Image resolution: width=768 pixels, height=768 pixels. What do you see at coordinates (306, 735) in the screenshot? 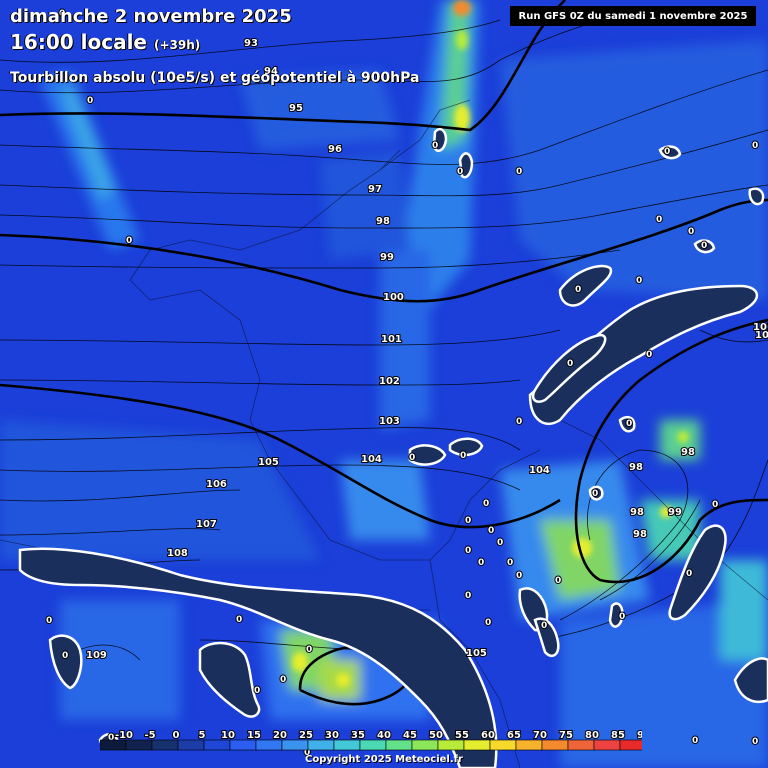
I see `legend-tick-label: 25` at bounding box center [306, 735].